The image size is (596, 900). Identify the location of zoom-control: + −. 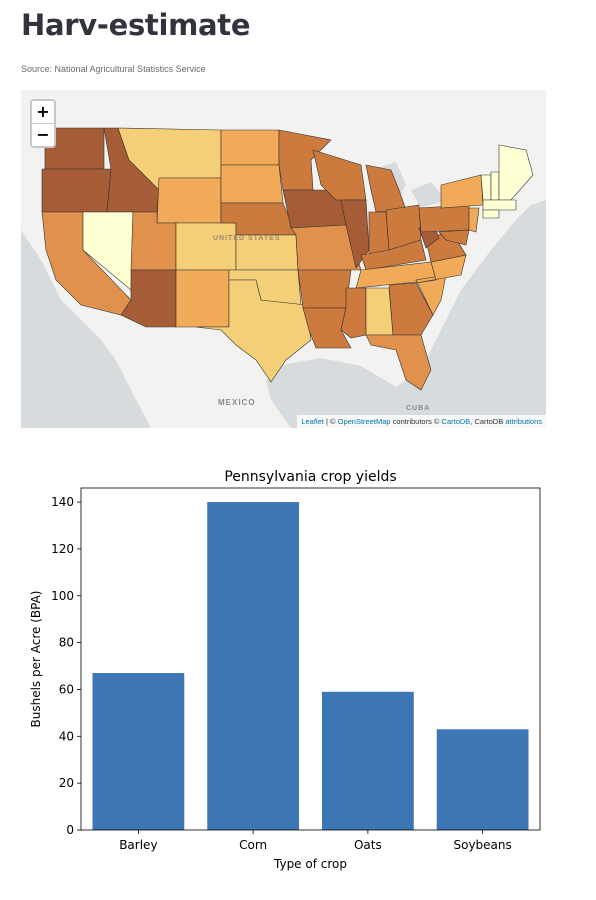
(43, 123).